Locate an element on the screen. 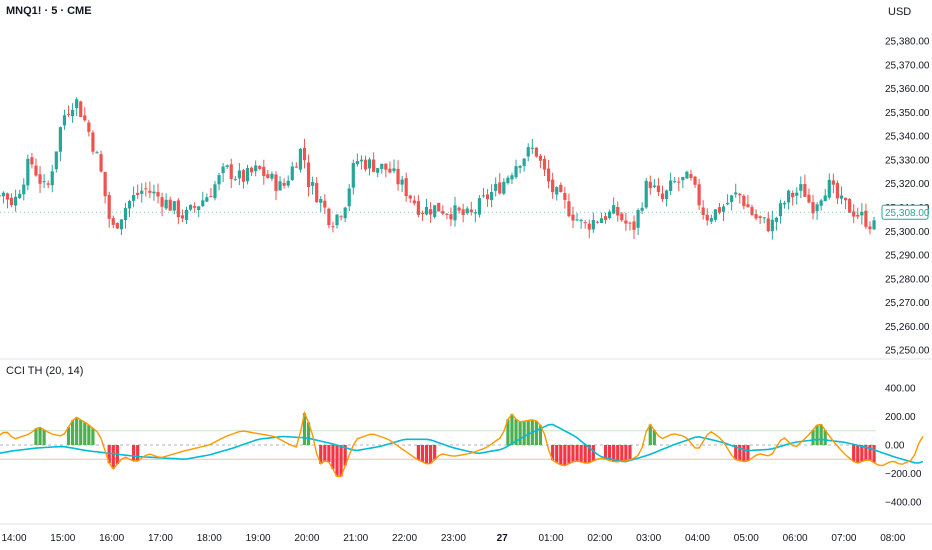 The width and height of the screenshot is (932, 550). last-price-tag is located at coordinates (905, 212).